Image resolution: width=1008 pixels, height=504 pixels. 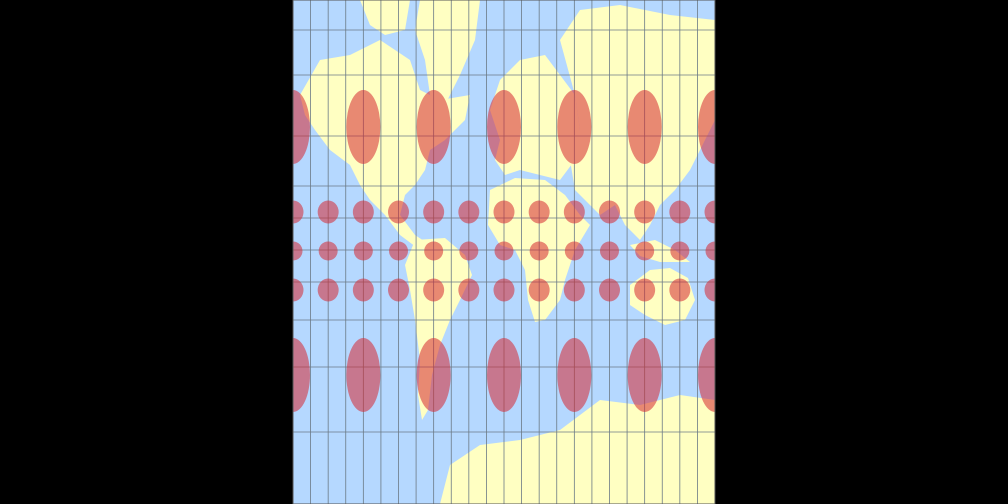 What do you see at coordinates (447, 52) in the screenshot?
I see `greenland` at bounding box center [447, 52].